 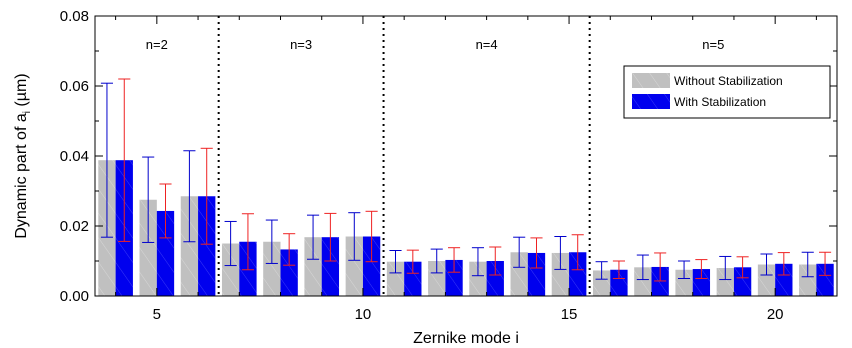 What do you see at coordinates (21, 175) in the screenshot?
I see `y-axis-title-main: Dynamic part of a` at bounding box center [21, 175].